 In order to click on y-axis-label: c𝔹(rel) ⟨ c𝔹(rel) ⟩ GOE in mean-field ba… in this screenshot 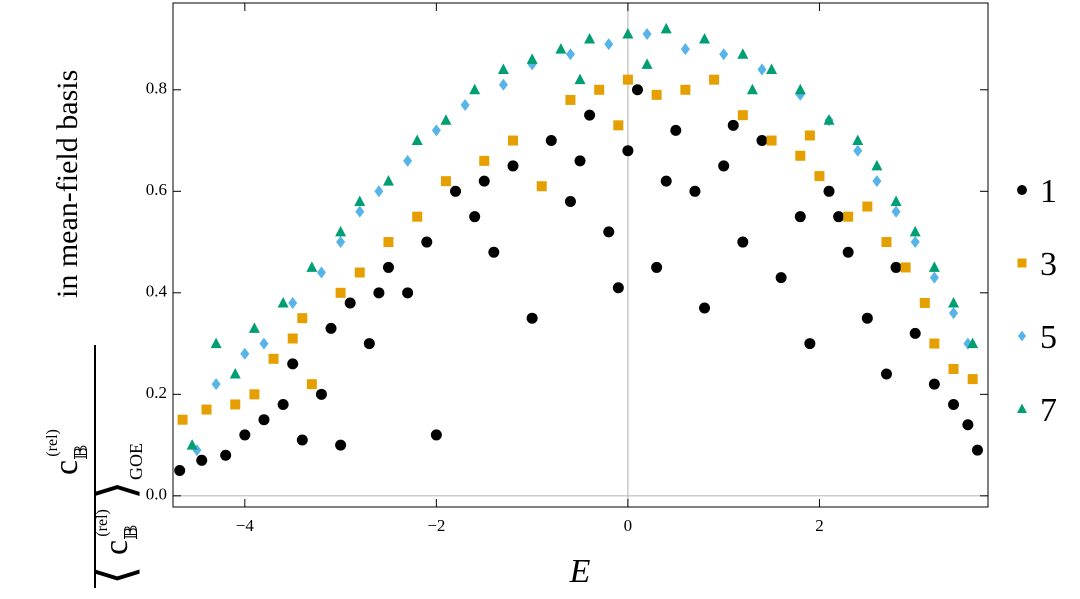, I will do `click(95, 329)`.